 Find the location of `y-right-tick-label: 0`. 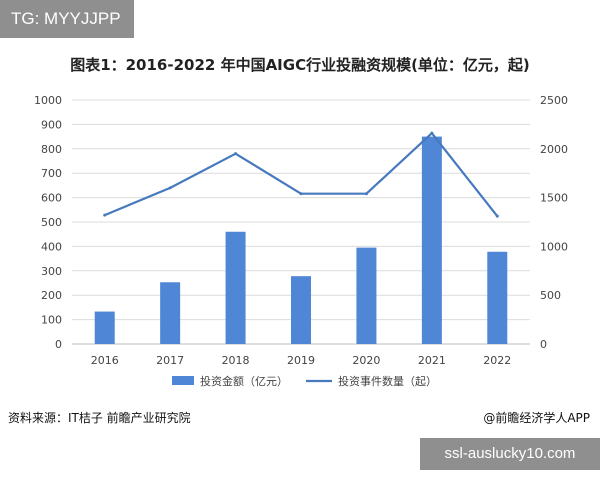

y-right-tick-label: 0 is located at coordinates (543, 344).